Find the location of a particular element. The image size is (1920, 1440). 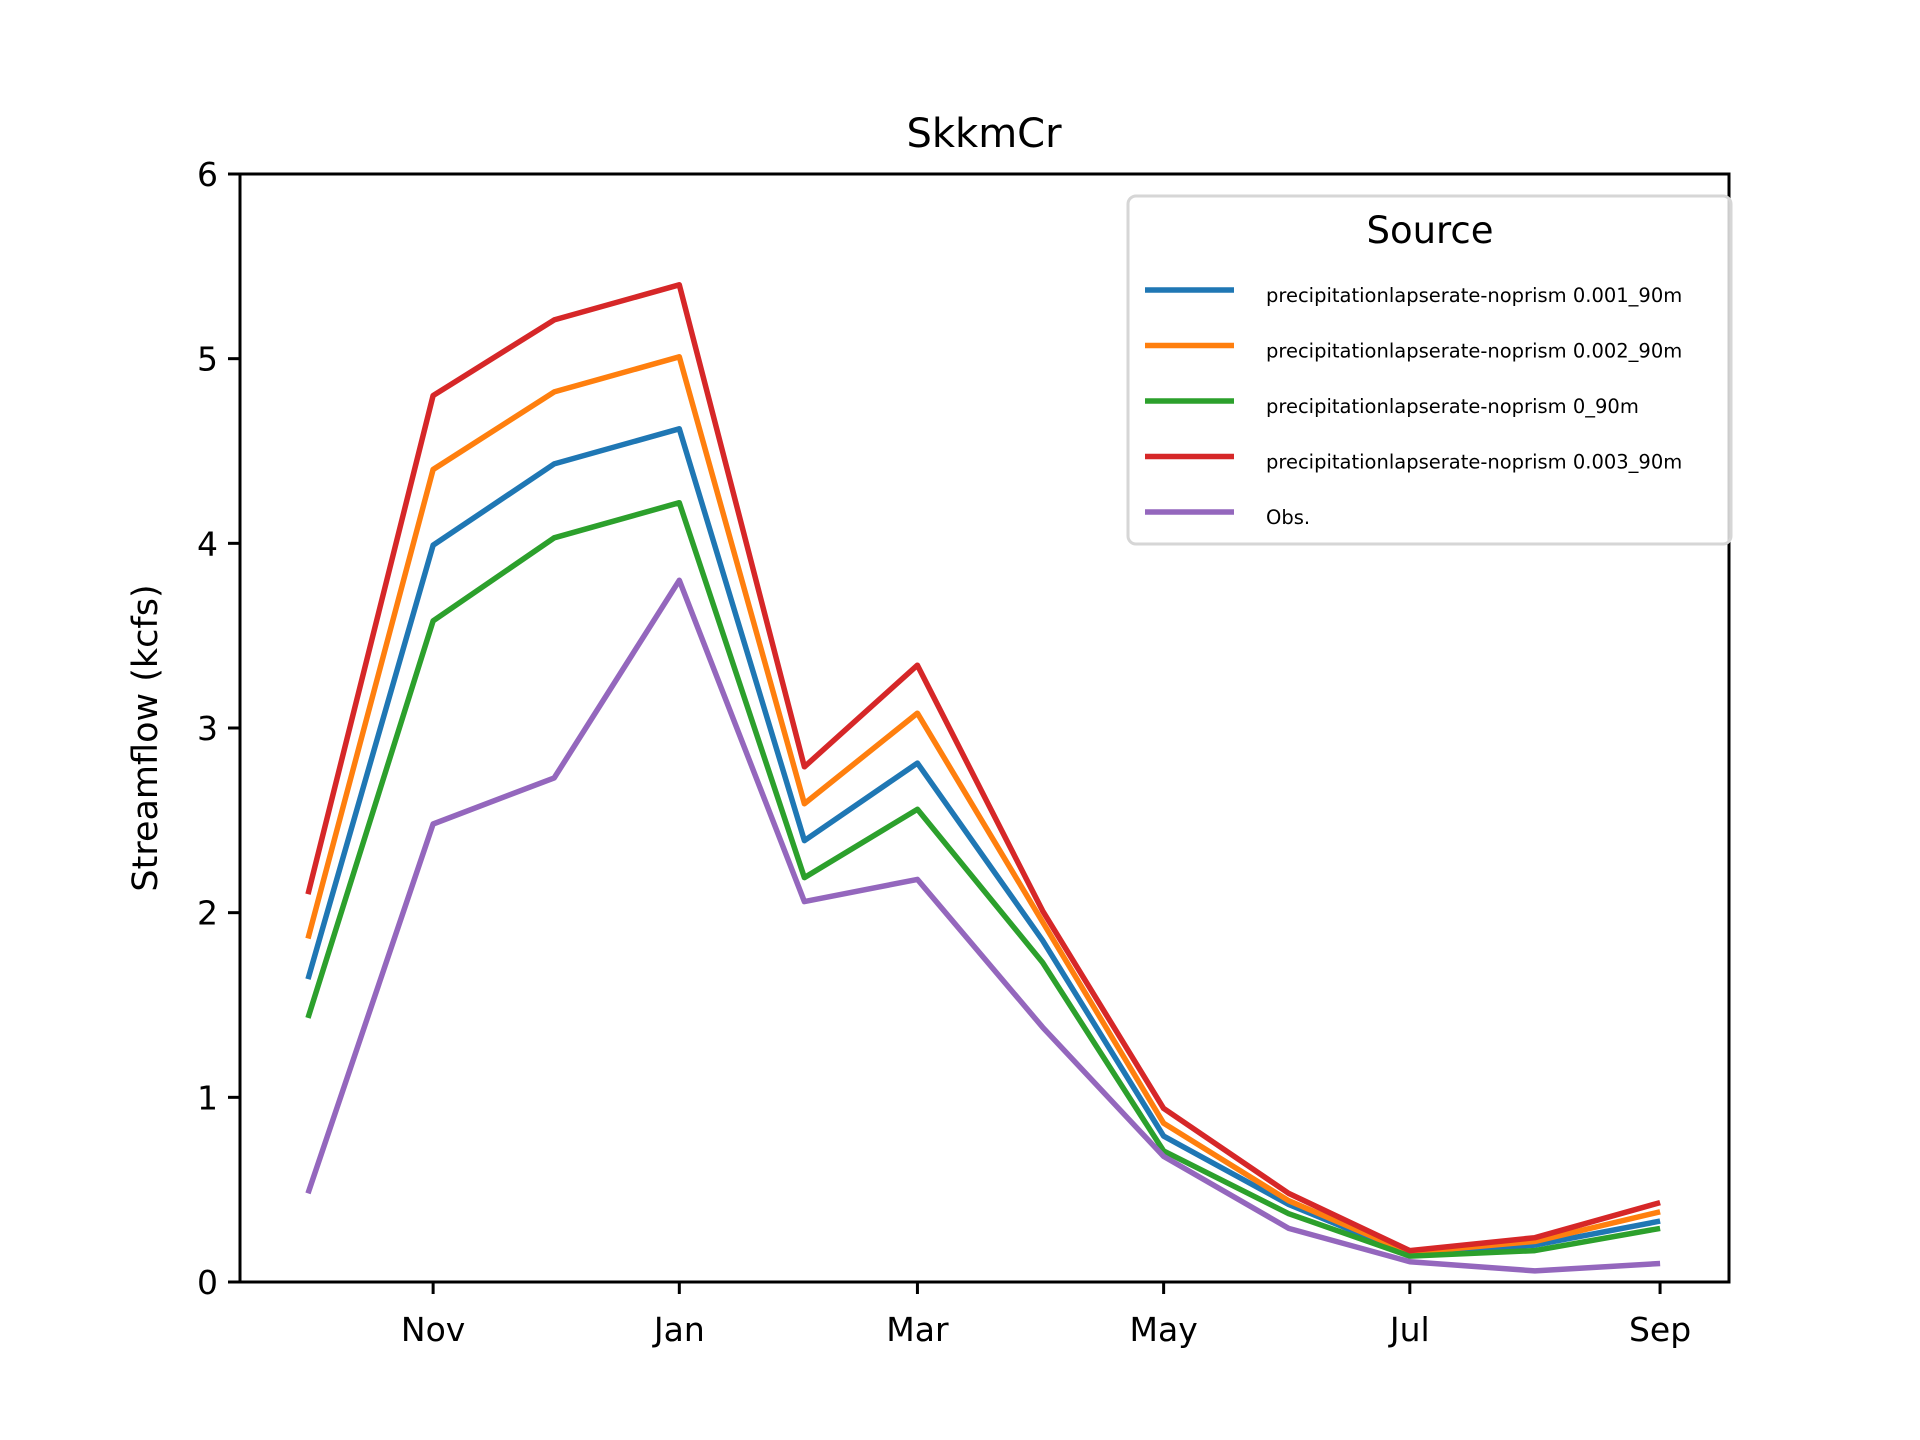

legend-label: precipitationlapserate-noprism 0.003_90m is located at coordinates (1474, 462).